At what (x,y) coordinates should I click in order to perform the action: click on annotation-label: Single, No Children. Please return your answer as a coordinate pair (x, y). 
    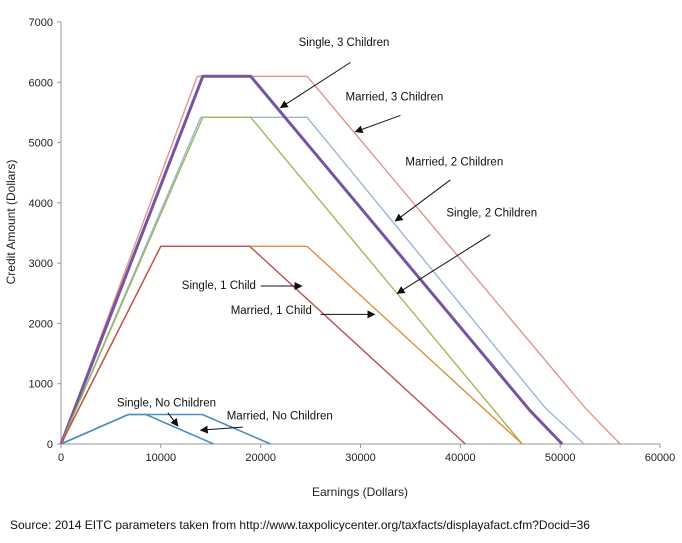
    Looking at the image, I should click on (166, 404).